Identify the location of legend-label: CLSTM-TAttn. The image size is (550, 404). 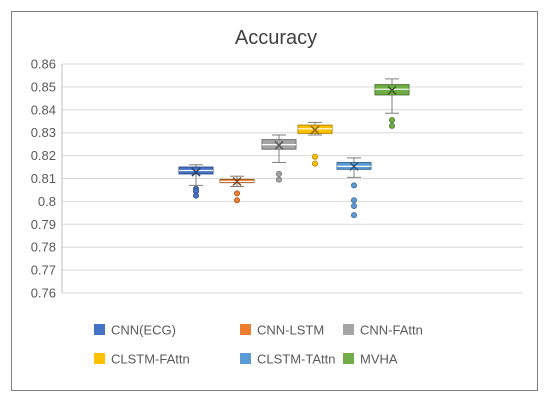
(296, 359).